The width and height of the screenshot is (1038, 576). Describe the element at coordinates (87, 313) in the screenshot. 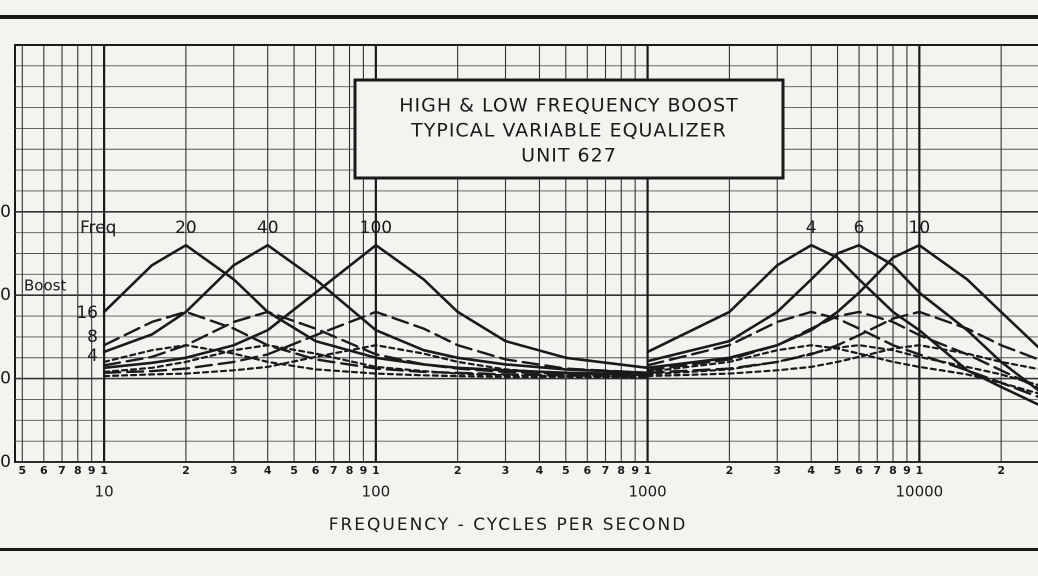

I see `boost-level: 16` at that location.